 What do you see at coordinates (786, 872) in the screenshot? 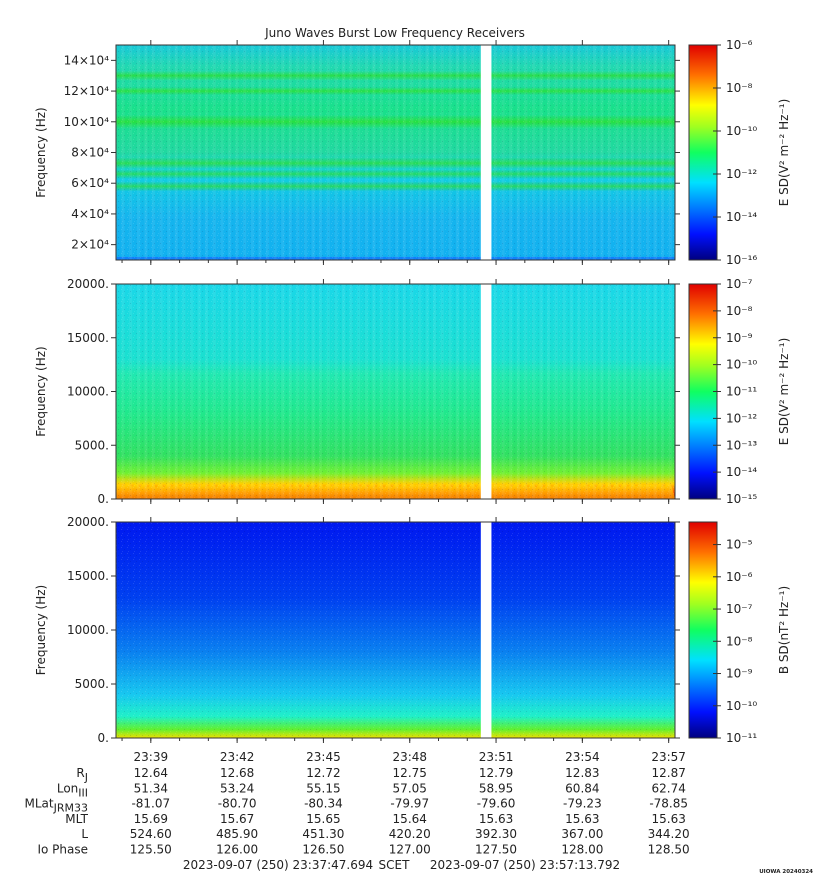
I see `footer-credit: UIOWA 20240324` at bounding box center [786, 872].